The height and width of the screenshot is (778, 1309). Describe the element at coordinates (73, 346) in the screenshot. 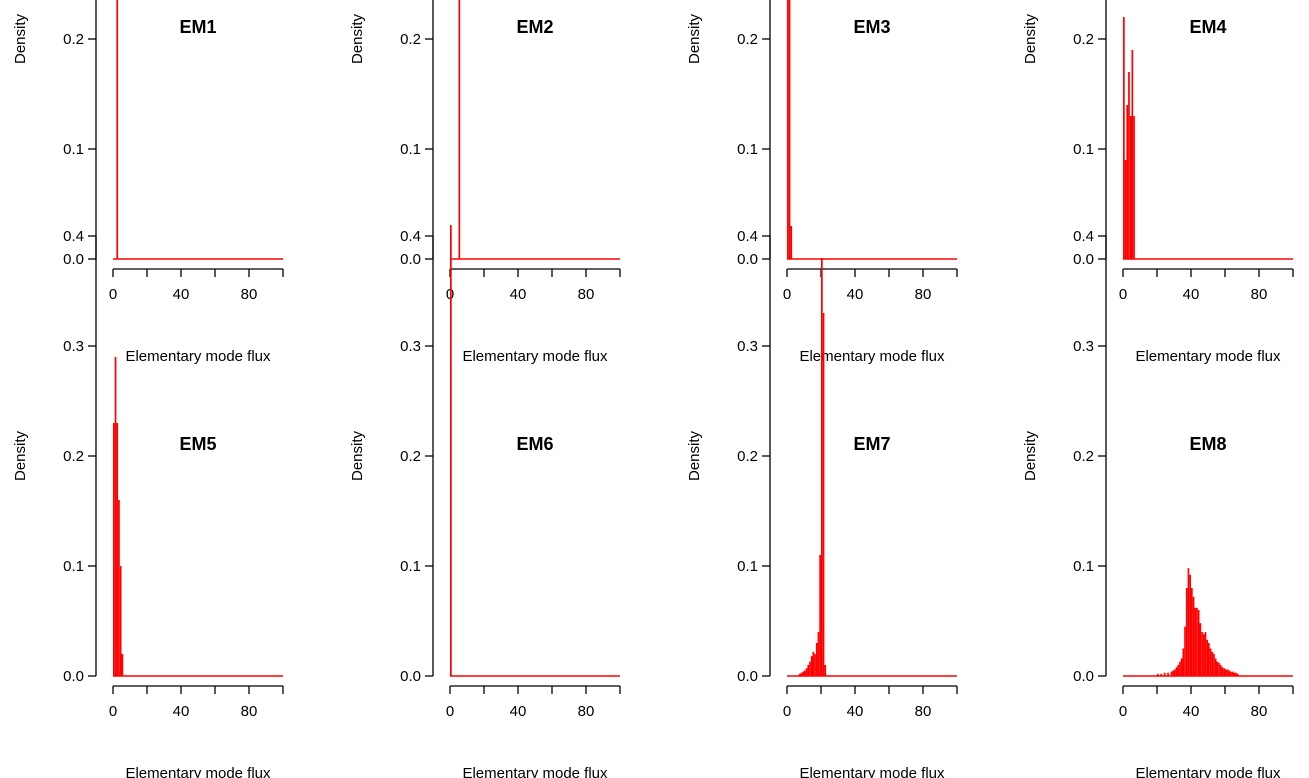

I see `y-tick-label: 0.3` at that location.